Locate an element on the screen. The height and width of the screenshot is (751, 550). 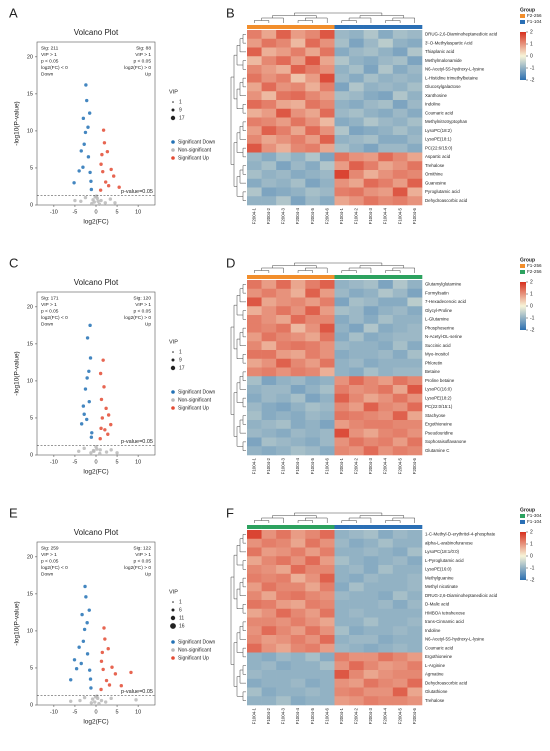
y-tick-label: 20 is located at coordinates (30, 557).